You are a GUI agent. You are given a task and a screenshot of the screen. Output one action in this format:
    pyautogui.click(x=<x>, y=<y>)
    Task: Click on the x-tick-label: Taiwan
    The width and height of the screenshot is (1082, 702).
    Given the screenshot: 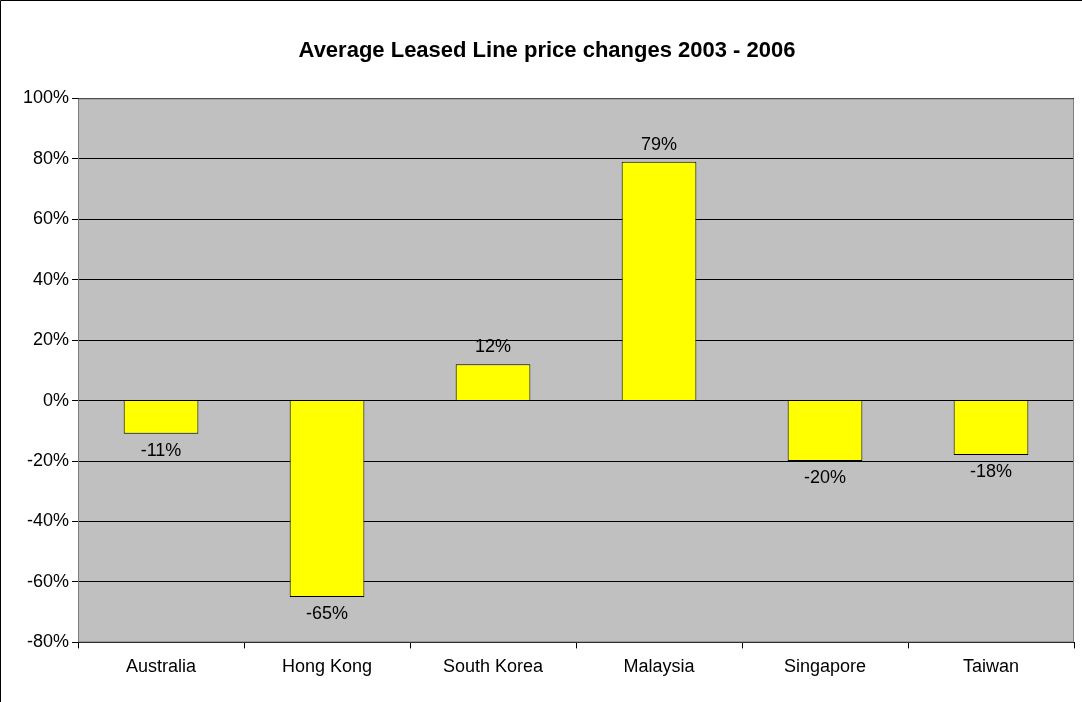 What is the action you would take?
    pyautogui.click(x=991, y=666)
    